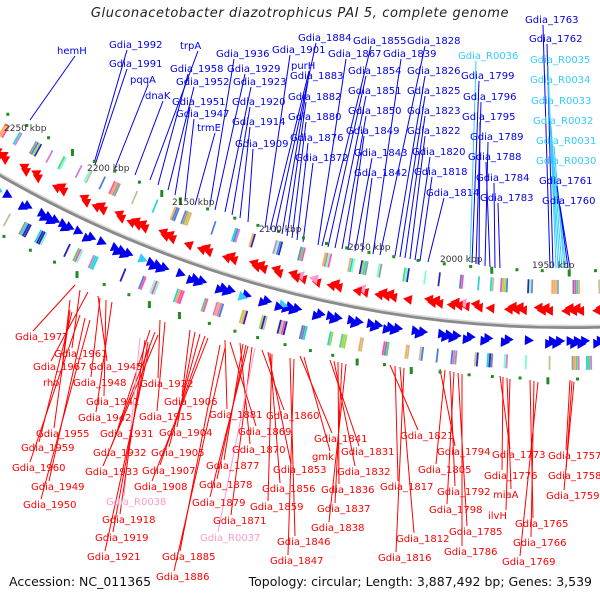  Describe the element at coordinates (72, 51) in the screenshot. I see `gene-label: hemH` at that location.